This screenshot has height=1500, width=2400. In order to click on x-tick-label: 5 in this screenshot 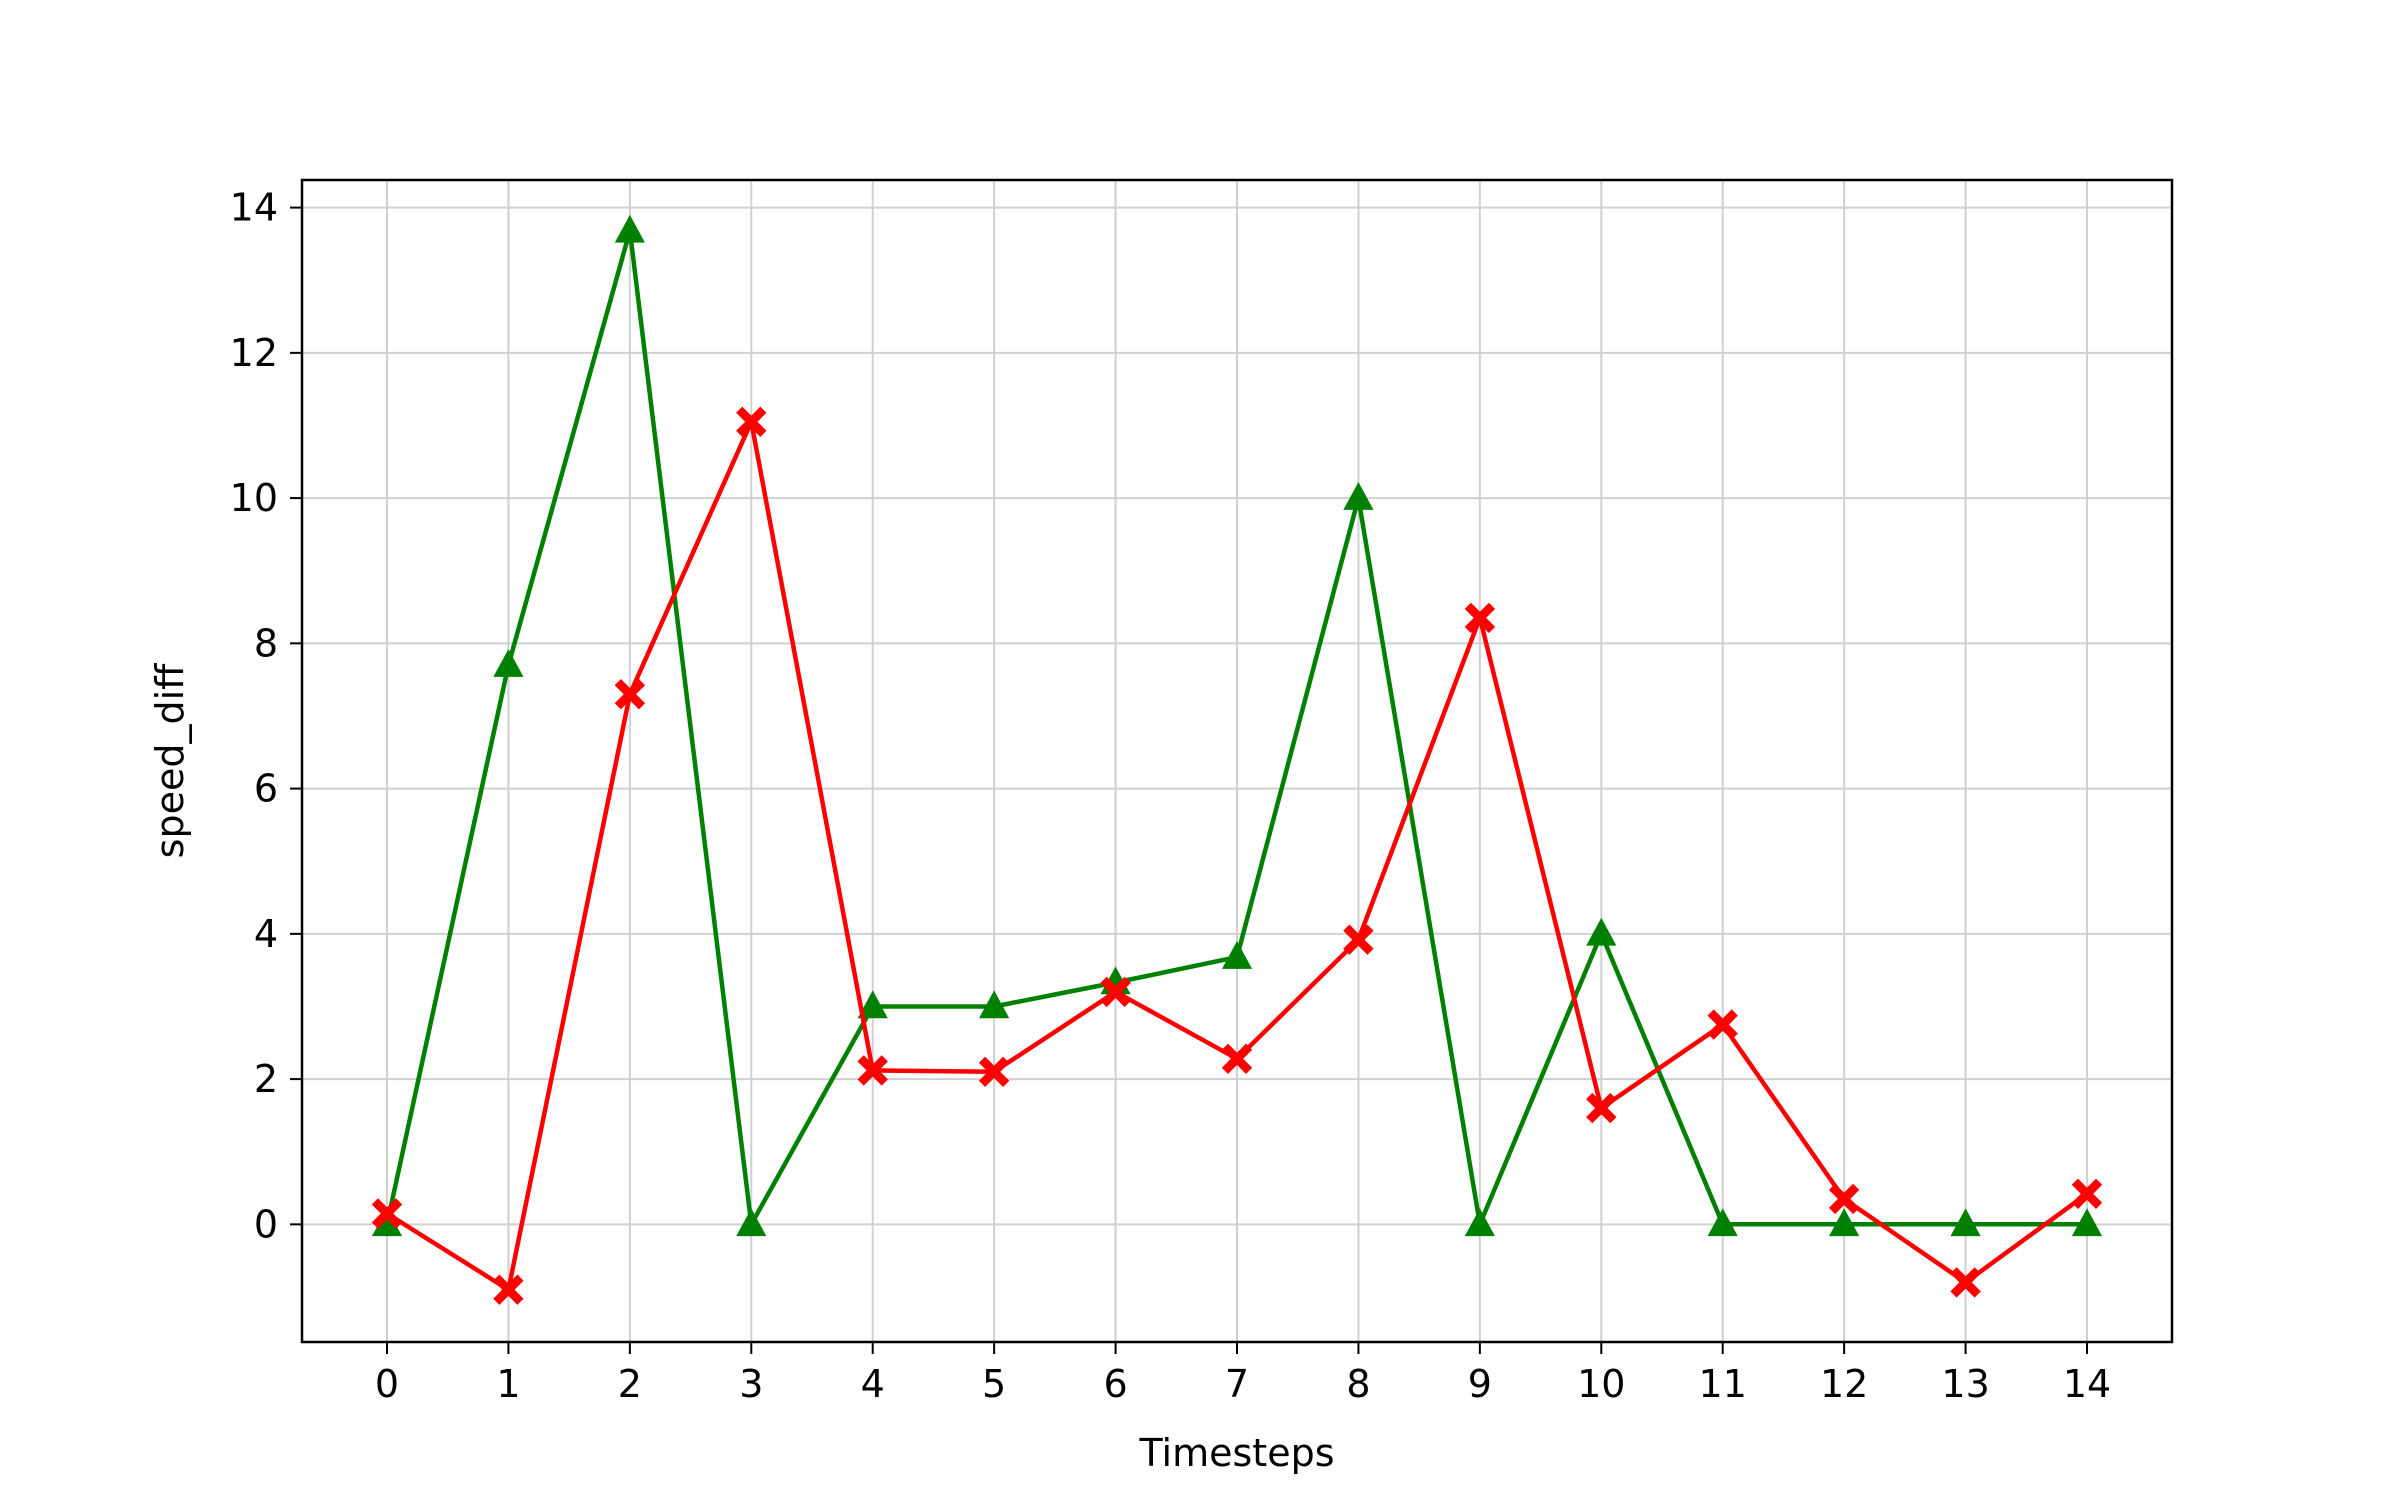, I will do `click(994, 1384)`.